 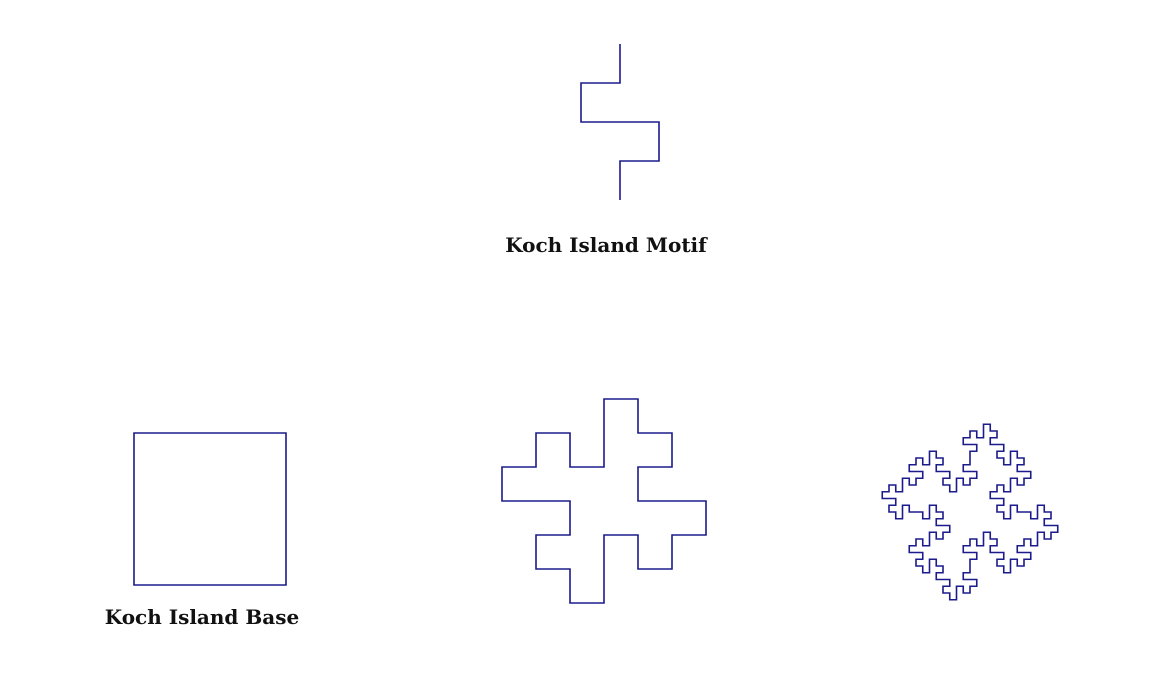 What do you see at coordinates (620, 122) in the screenshot?
I see `koch-motif-curve` at bounding box center [620, 122].